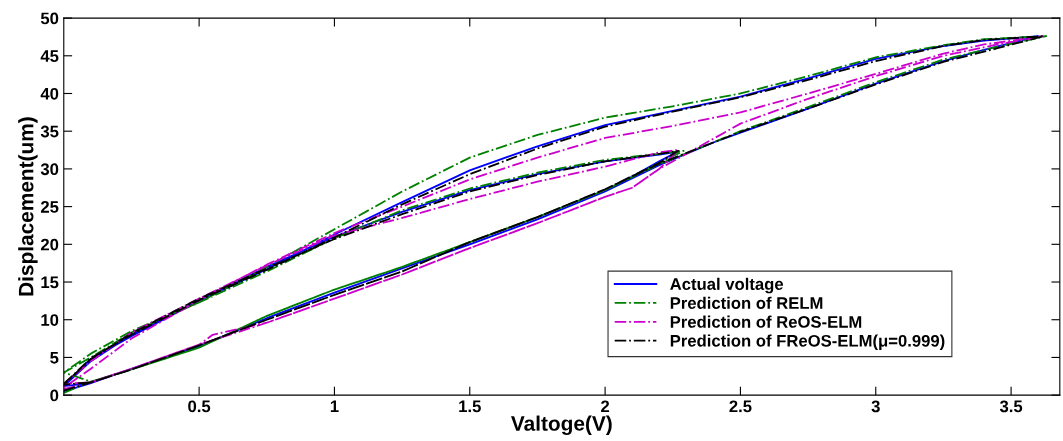 This screenshot has width=1063, height=441. I want to click on x-tick-label: 1.5, so click(470, 406).